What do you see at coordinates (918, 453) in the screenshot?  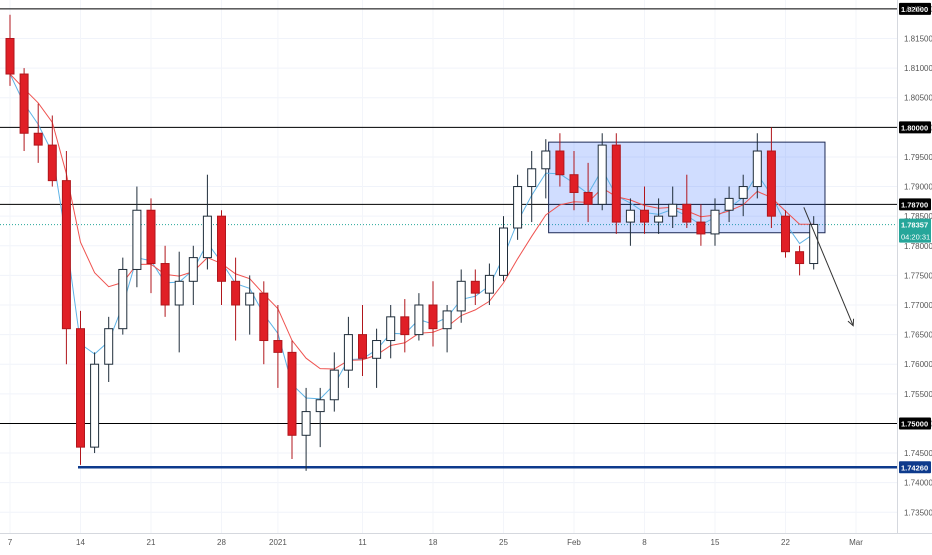 I see `y-tick-label: 1.74500` at bounding box center [918, 453].